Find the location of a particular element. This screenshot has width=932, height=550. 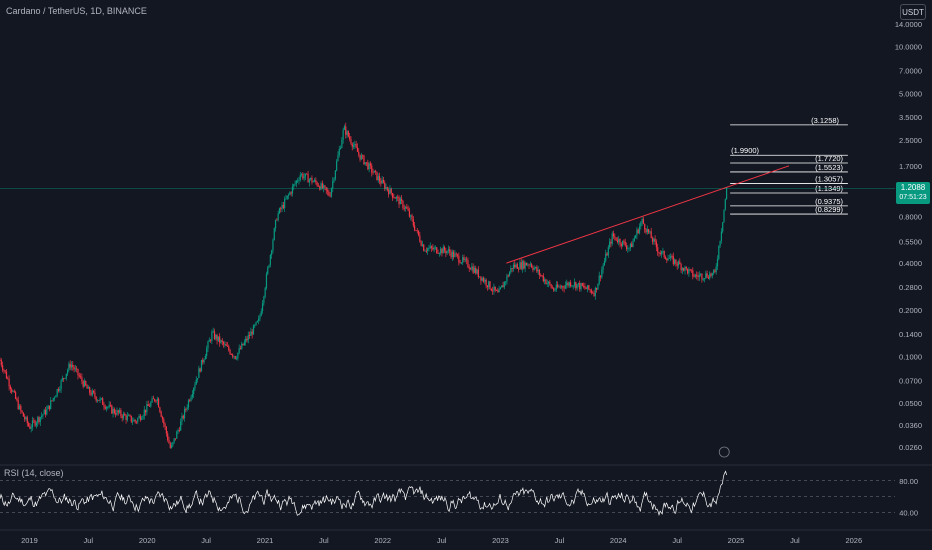

fib-label: (1.3057) is located at coordinates (829, 179).